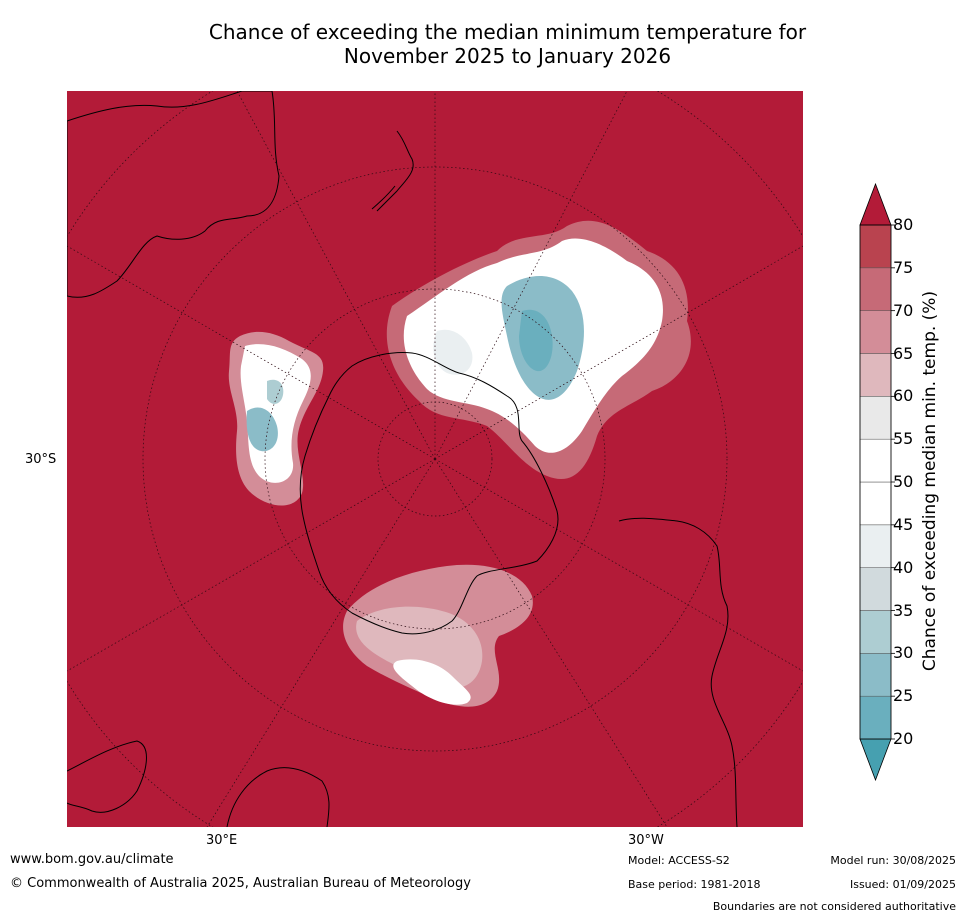 The height and width of the screenshot is (919, 965). Describe the element at coordinates (392, 171) in the screenshot. I see `new-zealand-coastline` at that location.